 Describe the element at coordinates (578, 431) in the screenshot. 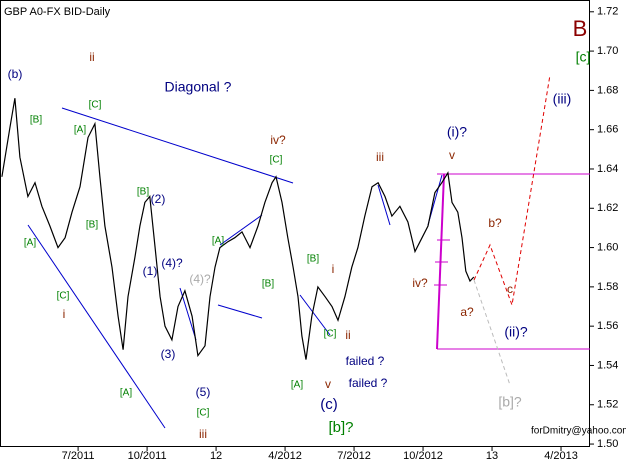

I see `watermark: forDmitry@yahoo.com` at that location.